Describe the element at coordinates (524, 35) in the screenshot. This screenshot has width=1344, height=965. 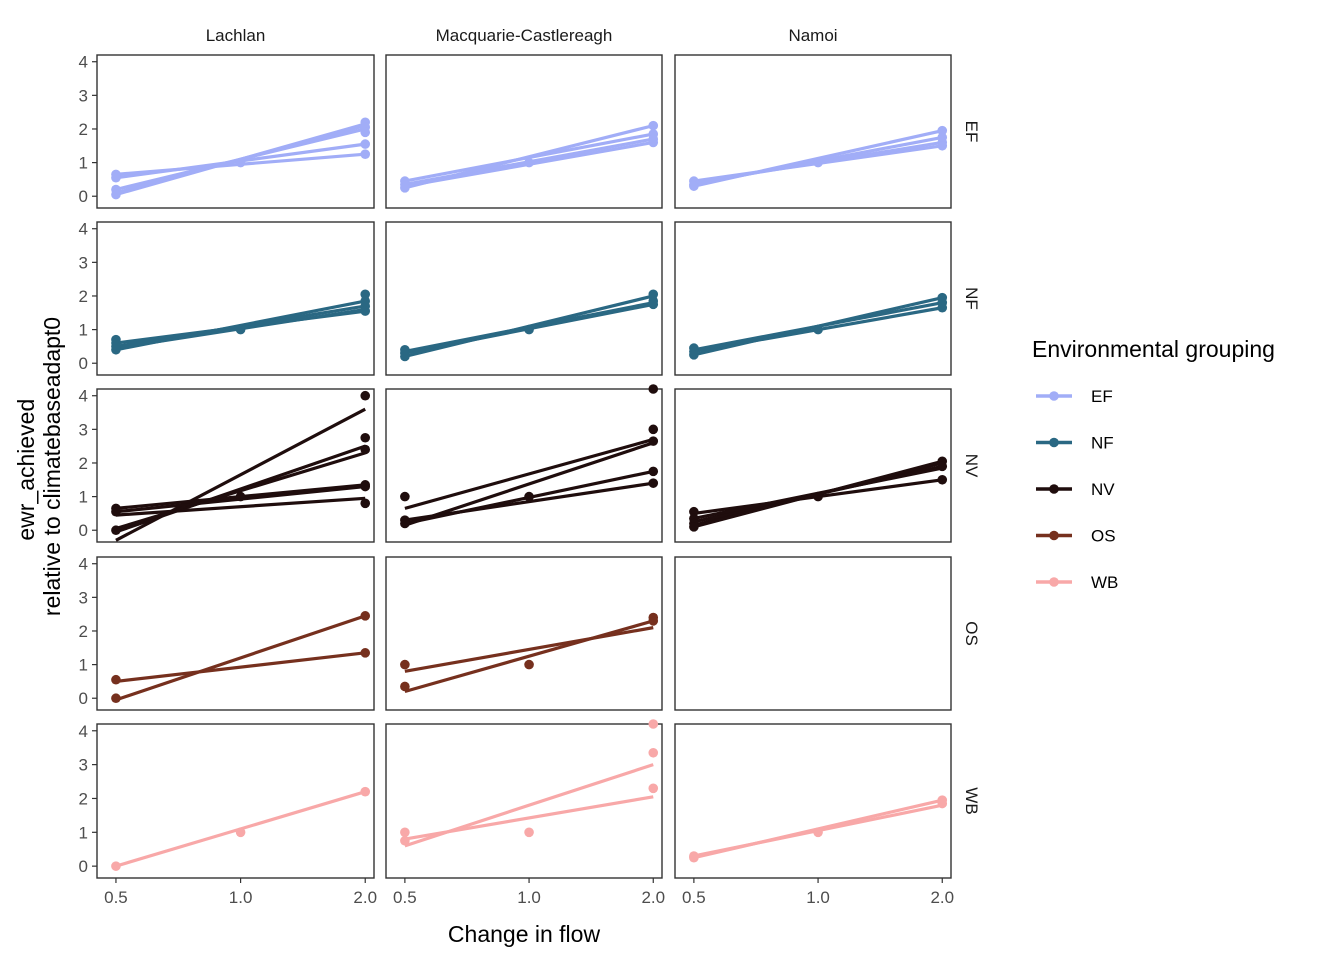
I see `column-strip-label: Macquarie-Castlereagh` at that location.